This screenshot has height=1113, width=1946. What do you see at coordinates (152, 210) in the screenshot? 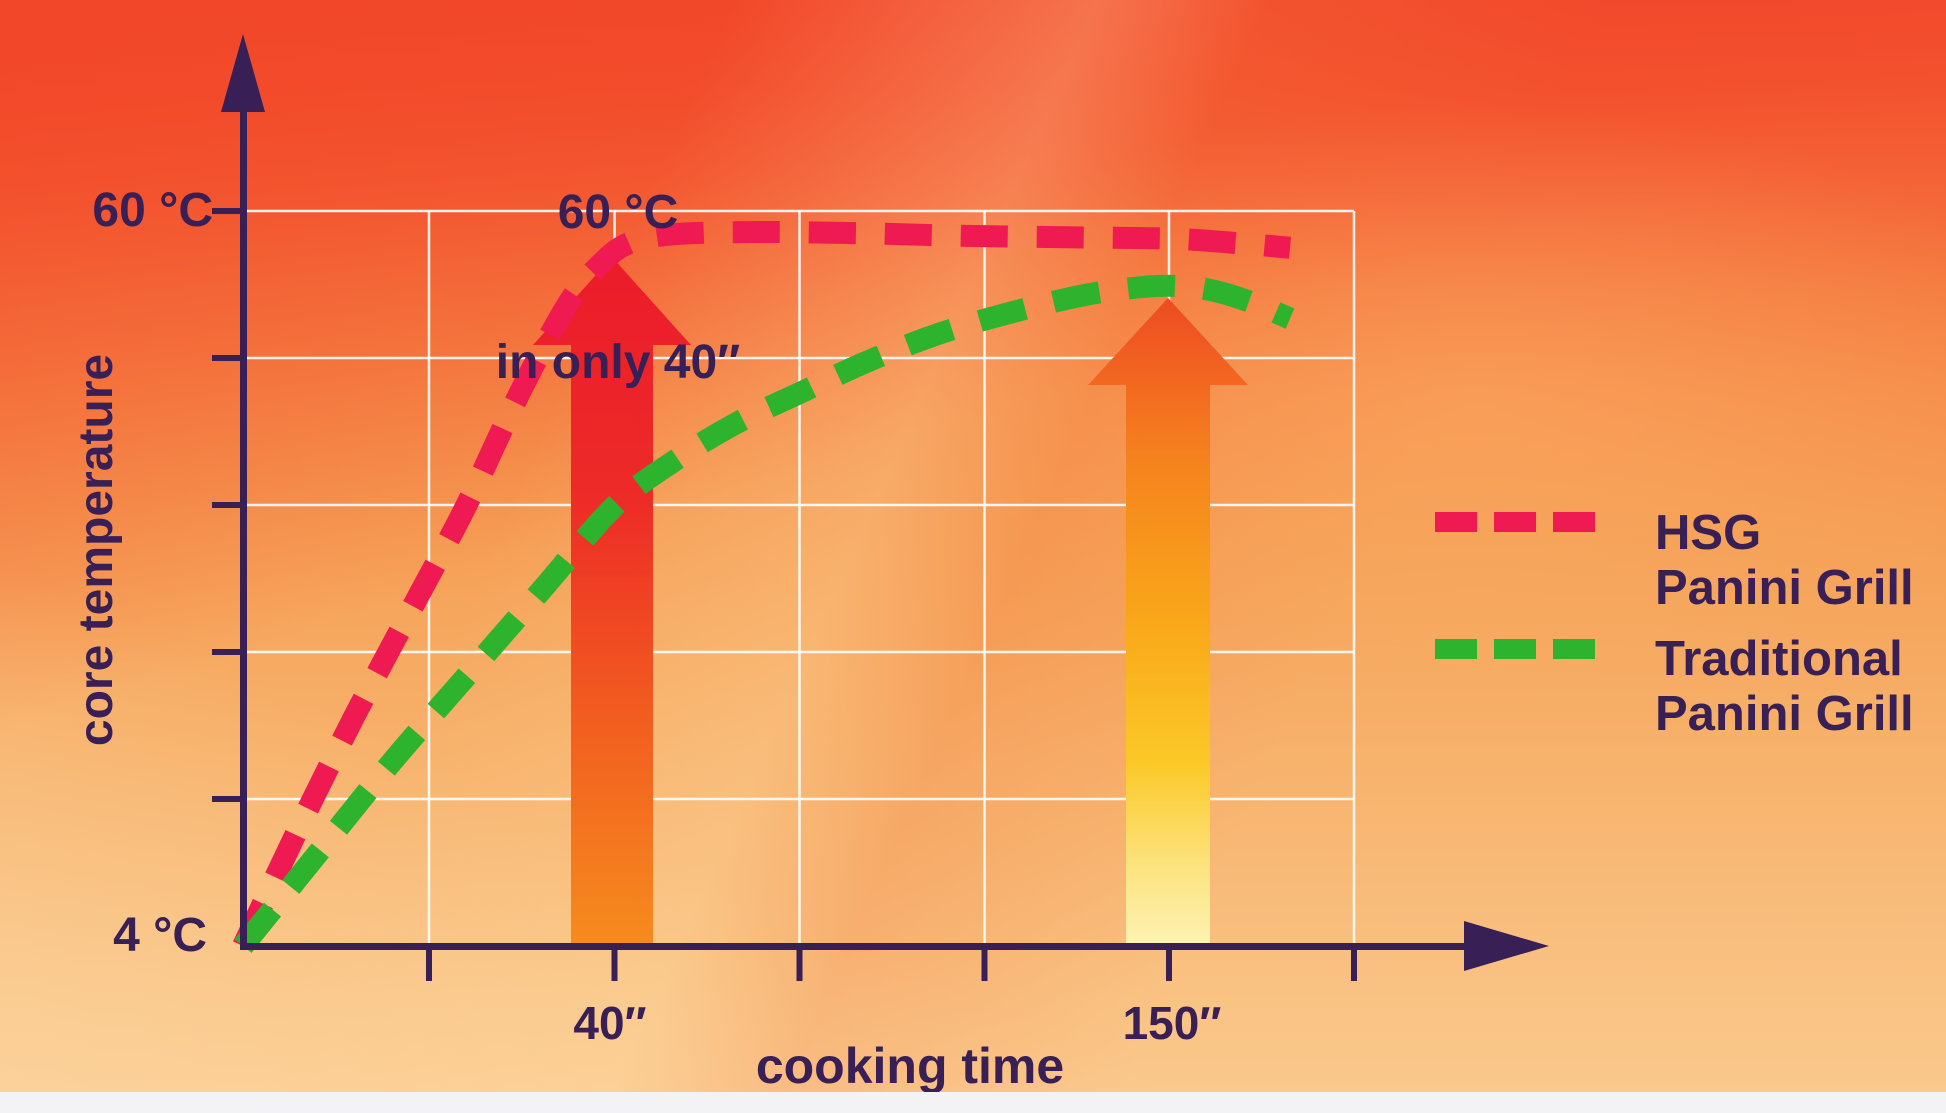
I see `y-tick-label-60: 60 °C` at bounding box center [152, 210].